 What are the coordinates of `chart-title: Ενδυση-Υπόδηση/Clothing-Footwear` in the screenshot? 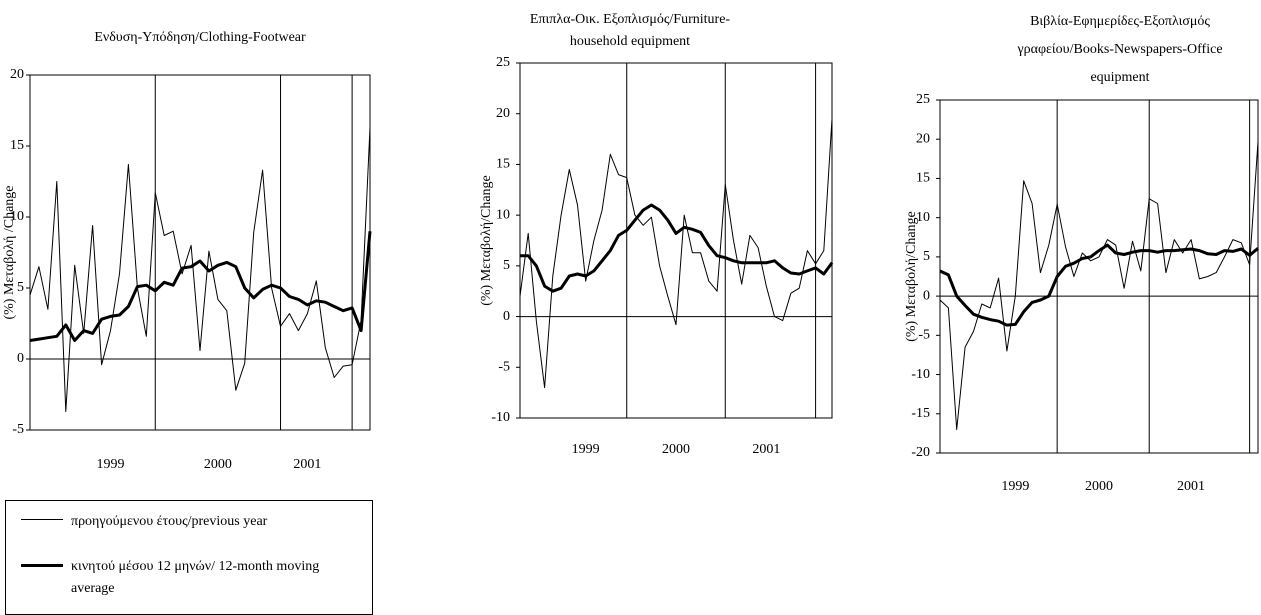 It's located at (200, 37).